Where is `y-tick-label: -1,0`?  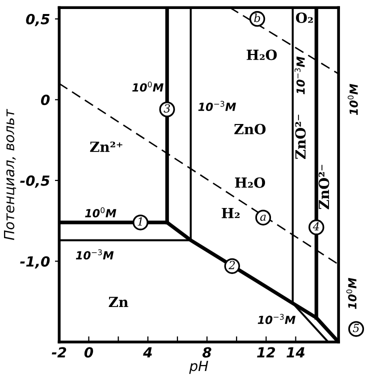 y-tick-label: -1,0 is located at coordinates (35, 262).